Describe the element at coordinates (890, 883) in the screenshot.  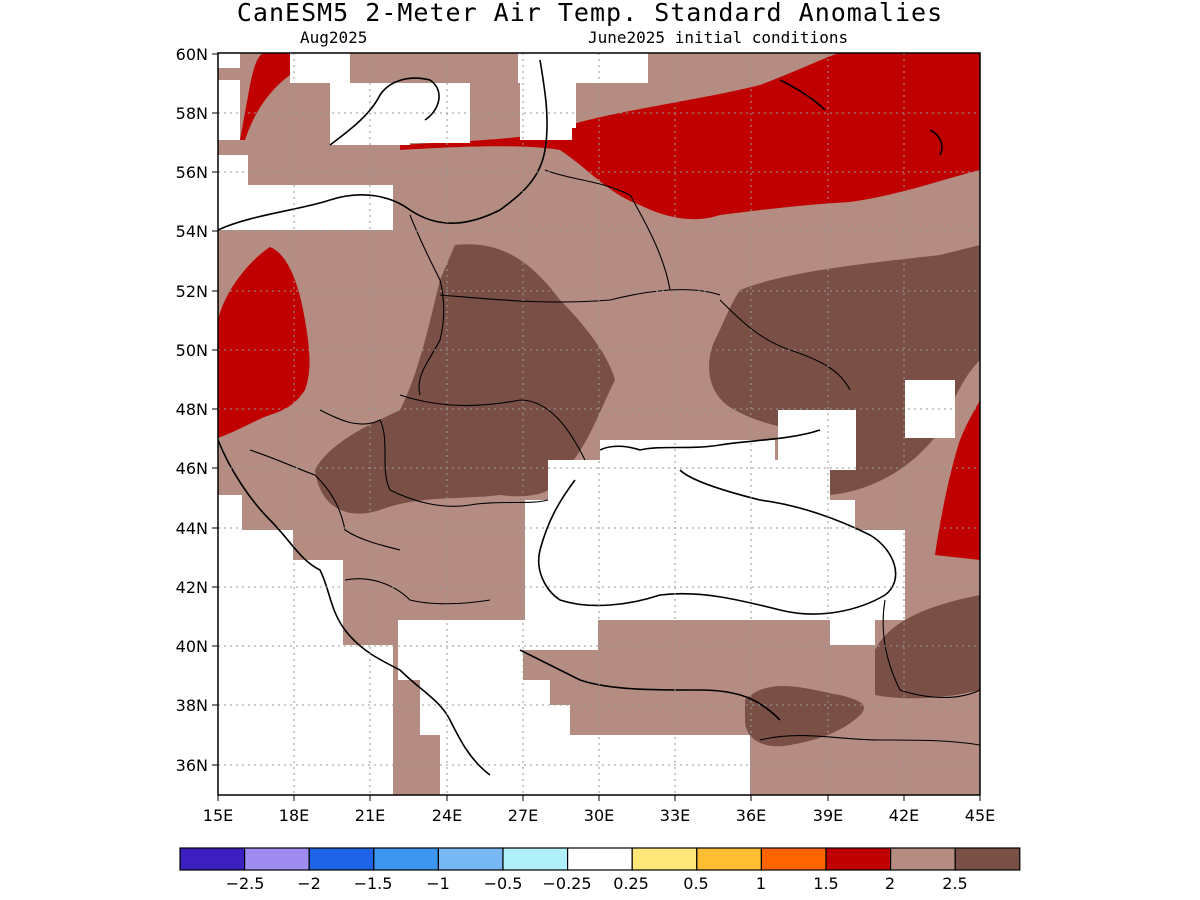
I see `colorbar-label: 2` at that location.